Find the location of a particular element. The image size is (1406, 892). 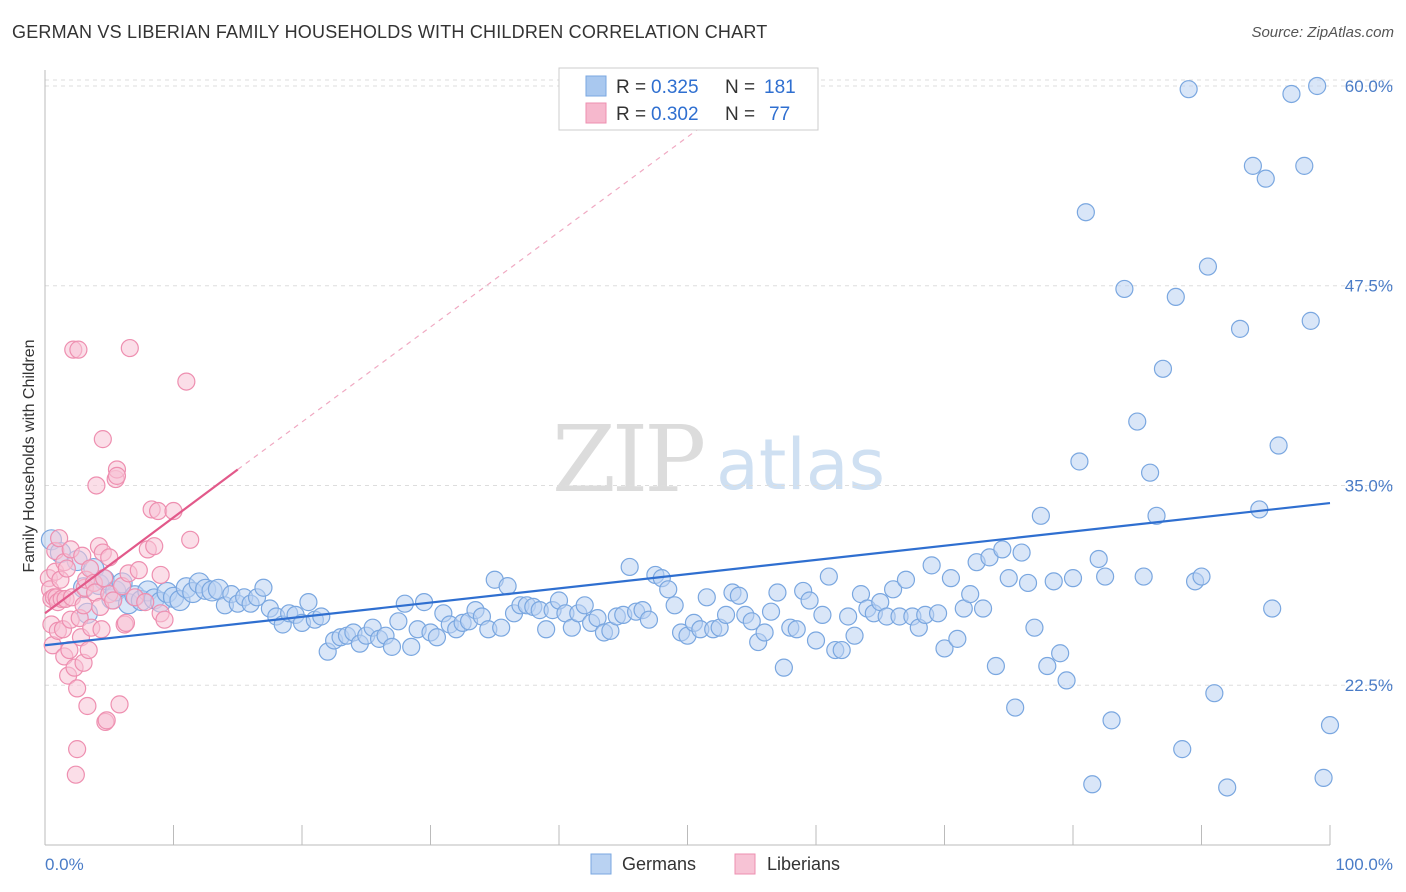

legend-r-value-germans: 0.325 is located at coordinates (675, 87).